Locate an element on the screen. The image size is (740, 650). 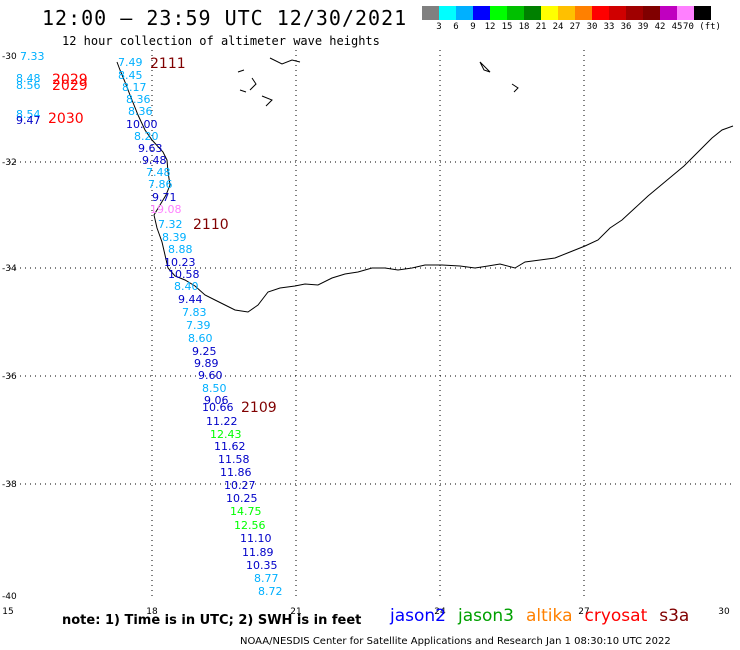
pass-label: 2109 is located at coordinates (259, 408).